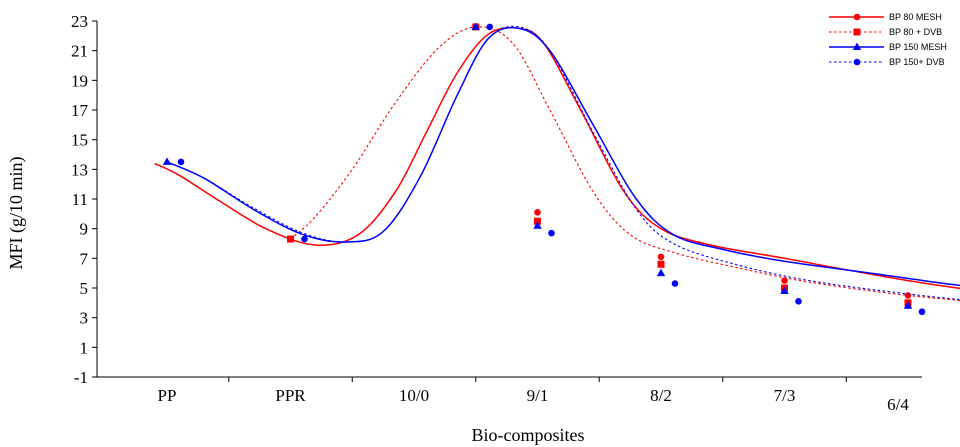 This screenshot has width=960, height=447. Describe the element at coordinates (885, 32) in the screenshot. I see `legend-entry: BP 80 + DVB` at that location.